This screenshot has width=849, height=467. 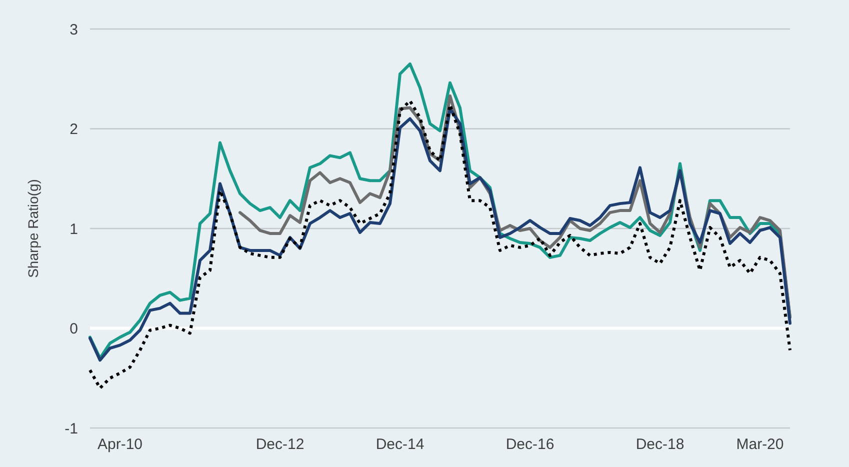 What do you see at coordinates (280, 444) in the screenshot?
I see `x-tick-label: Dec-12` at bounding box center [280, 444].